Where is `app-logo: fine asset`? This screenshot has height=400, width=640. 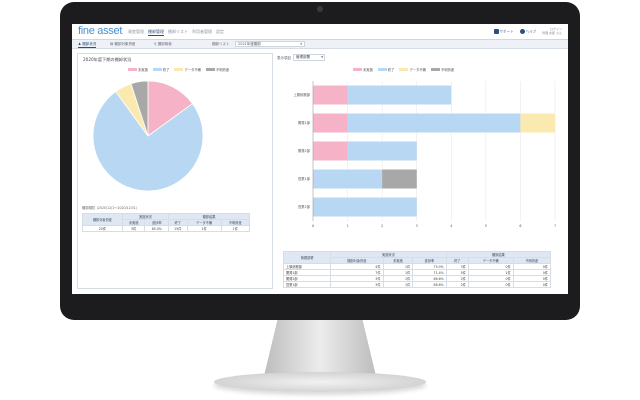
app-logo: fine asset is located at coordinates (100, 31).